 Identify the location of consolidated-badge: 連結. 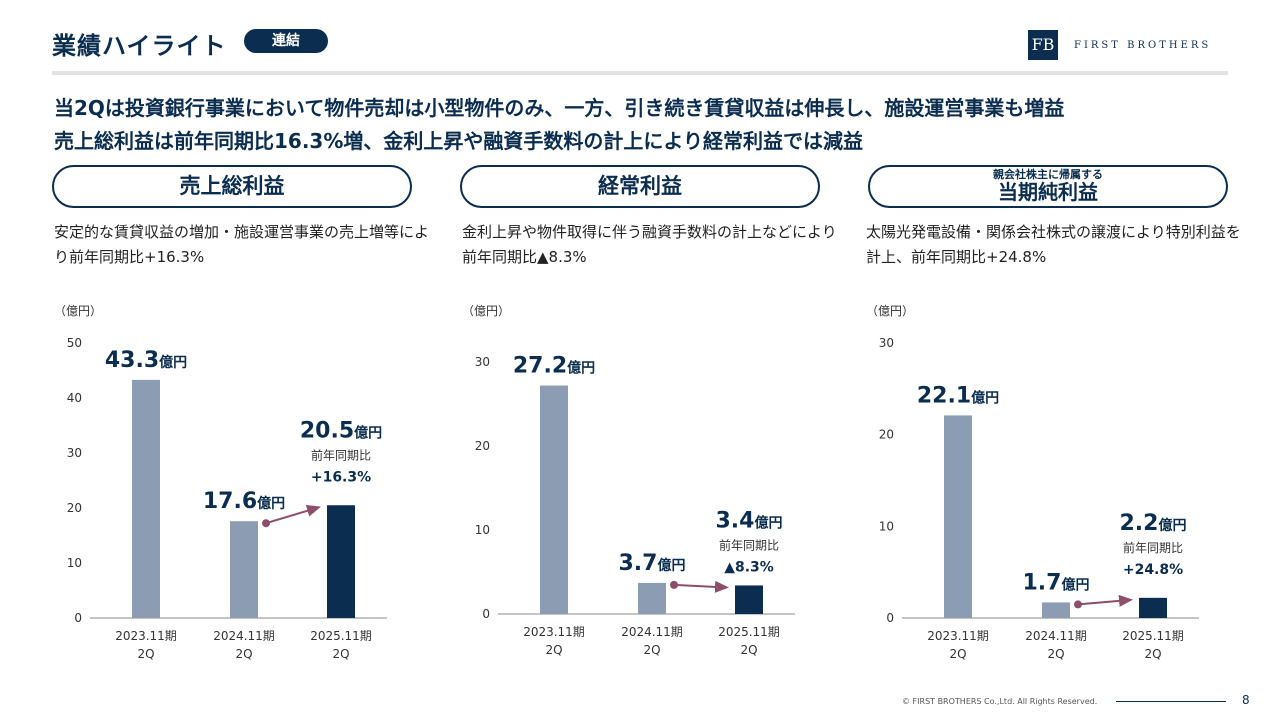
(286, 41).